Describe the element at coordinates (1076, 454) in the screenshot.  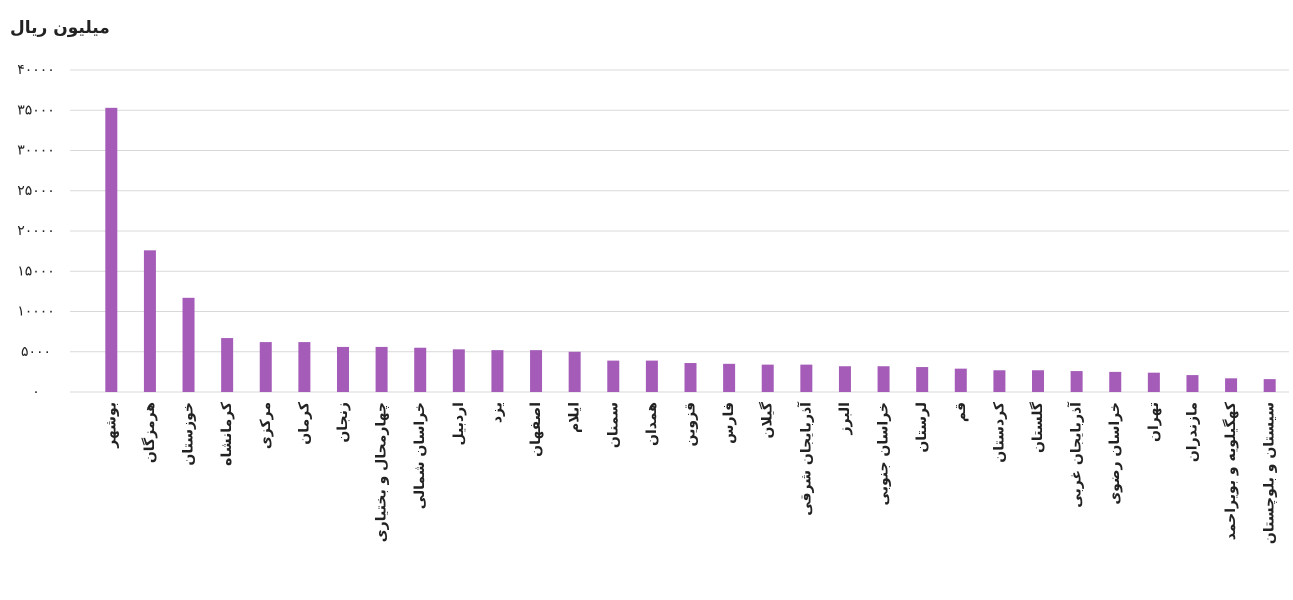
I see `x-tick-label: آذربایجان غربی` at that location.